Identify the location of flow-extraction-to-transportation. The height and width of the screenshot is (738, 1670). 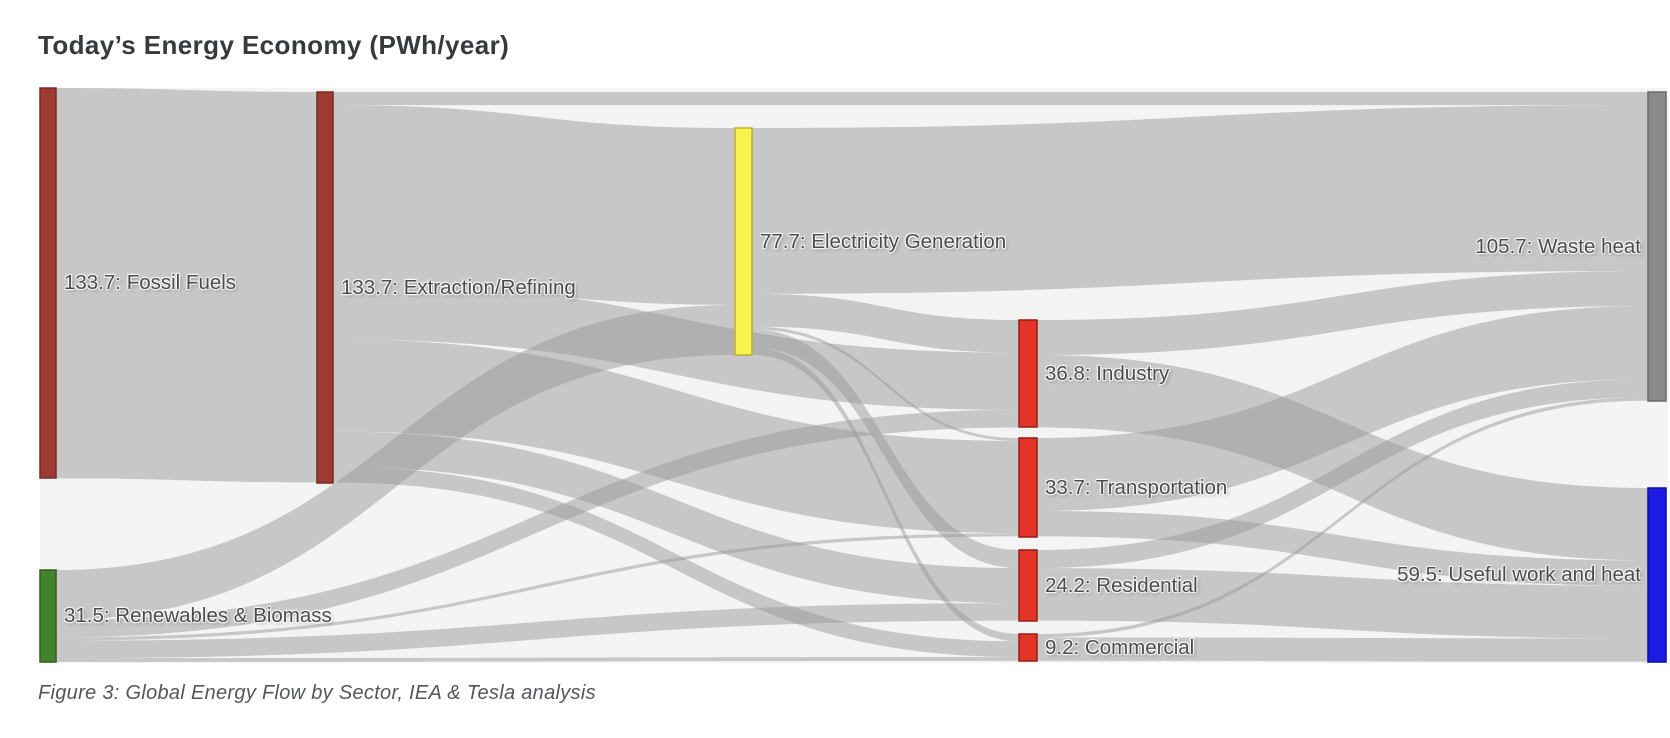
(676, 436).